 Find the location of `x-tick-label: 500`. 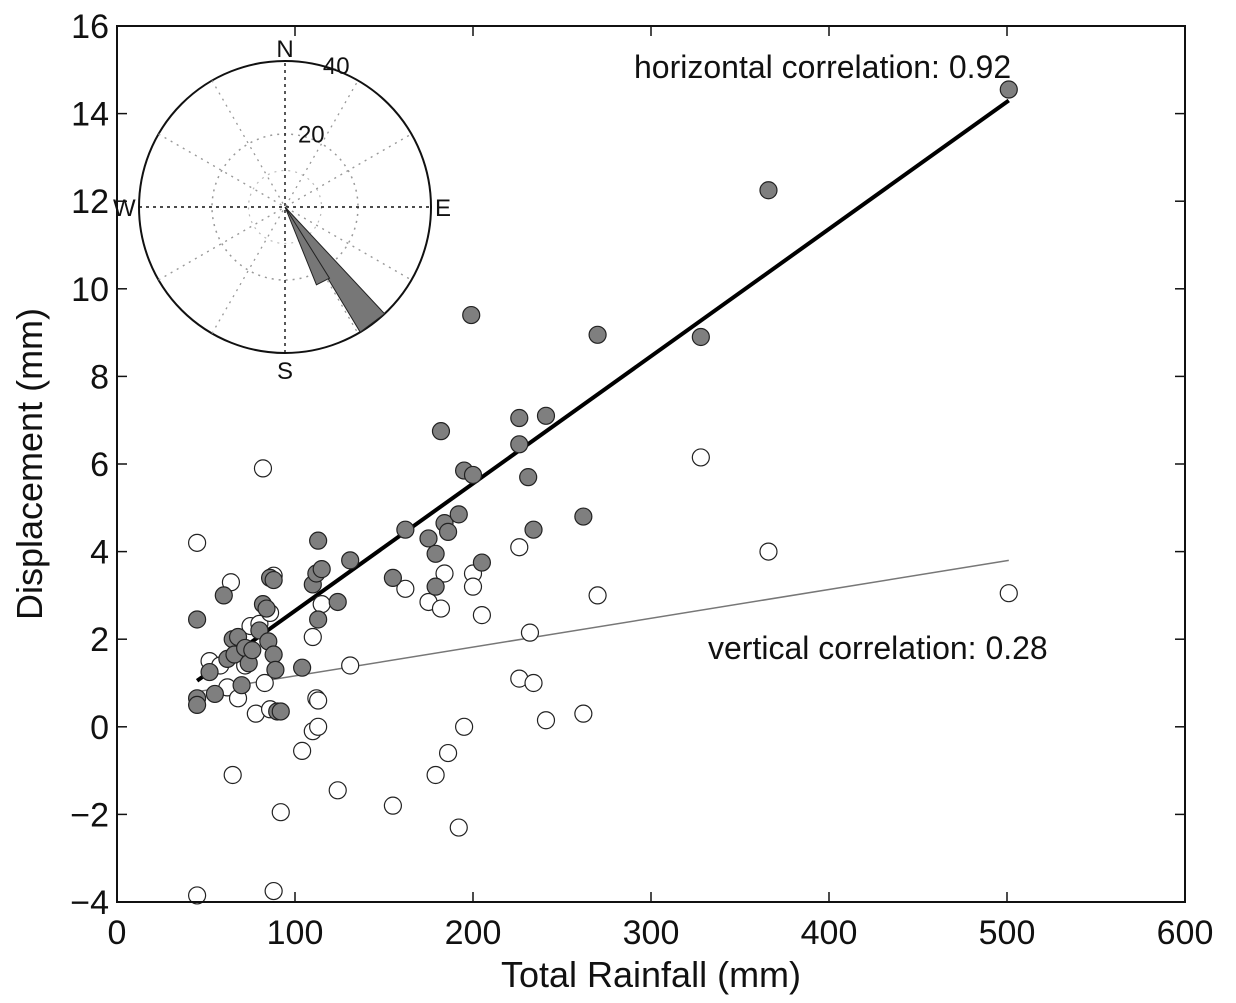

x-tick-label: 500 is located at coordinates (1007, 933).